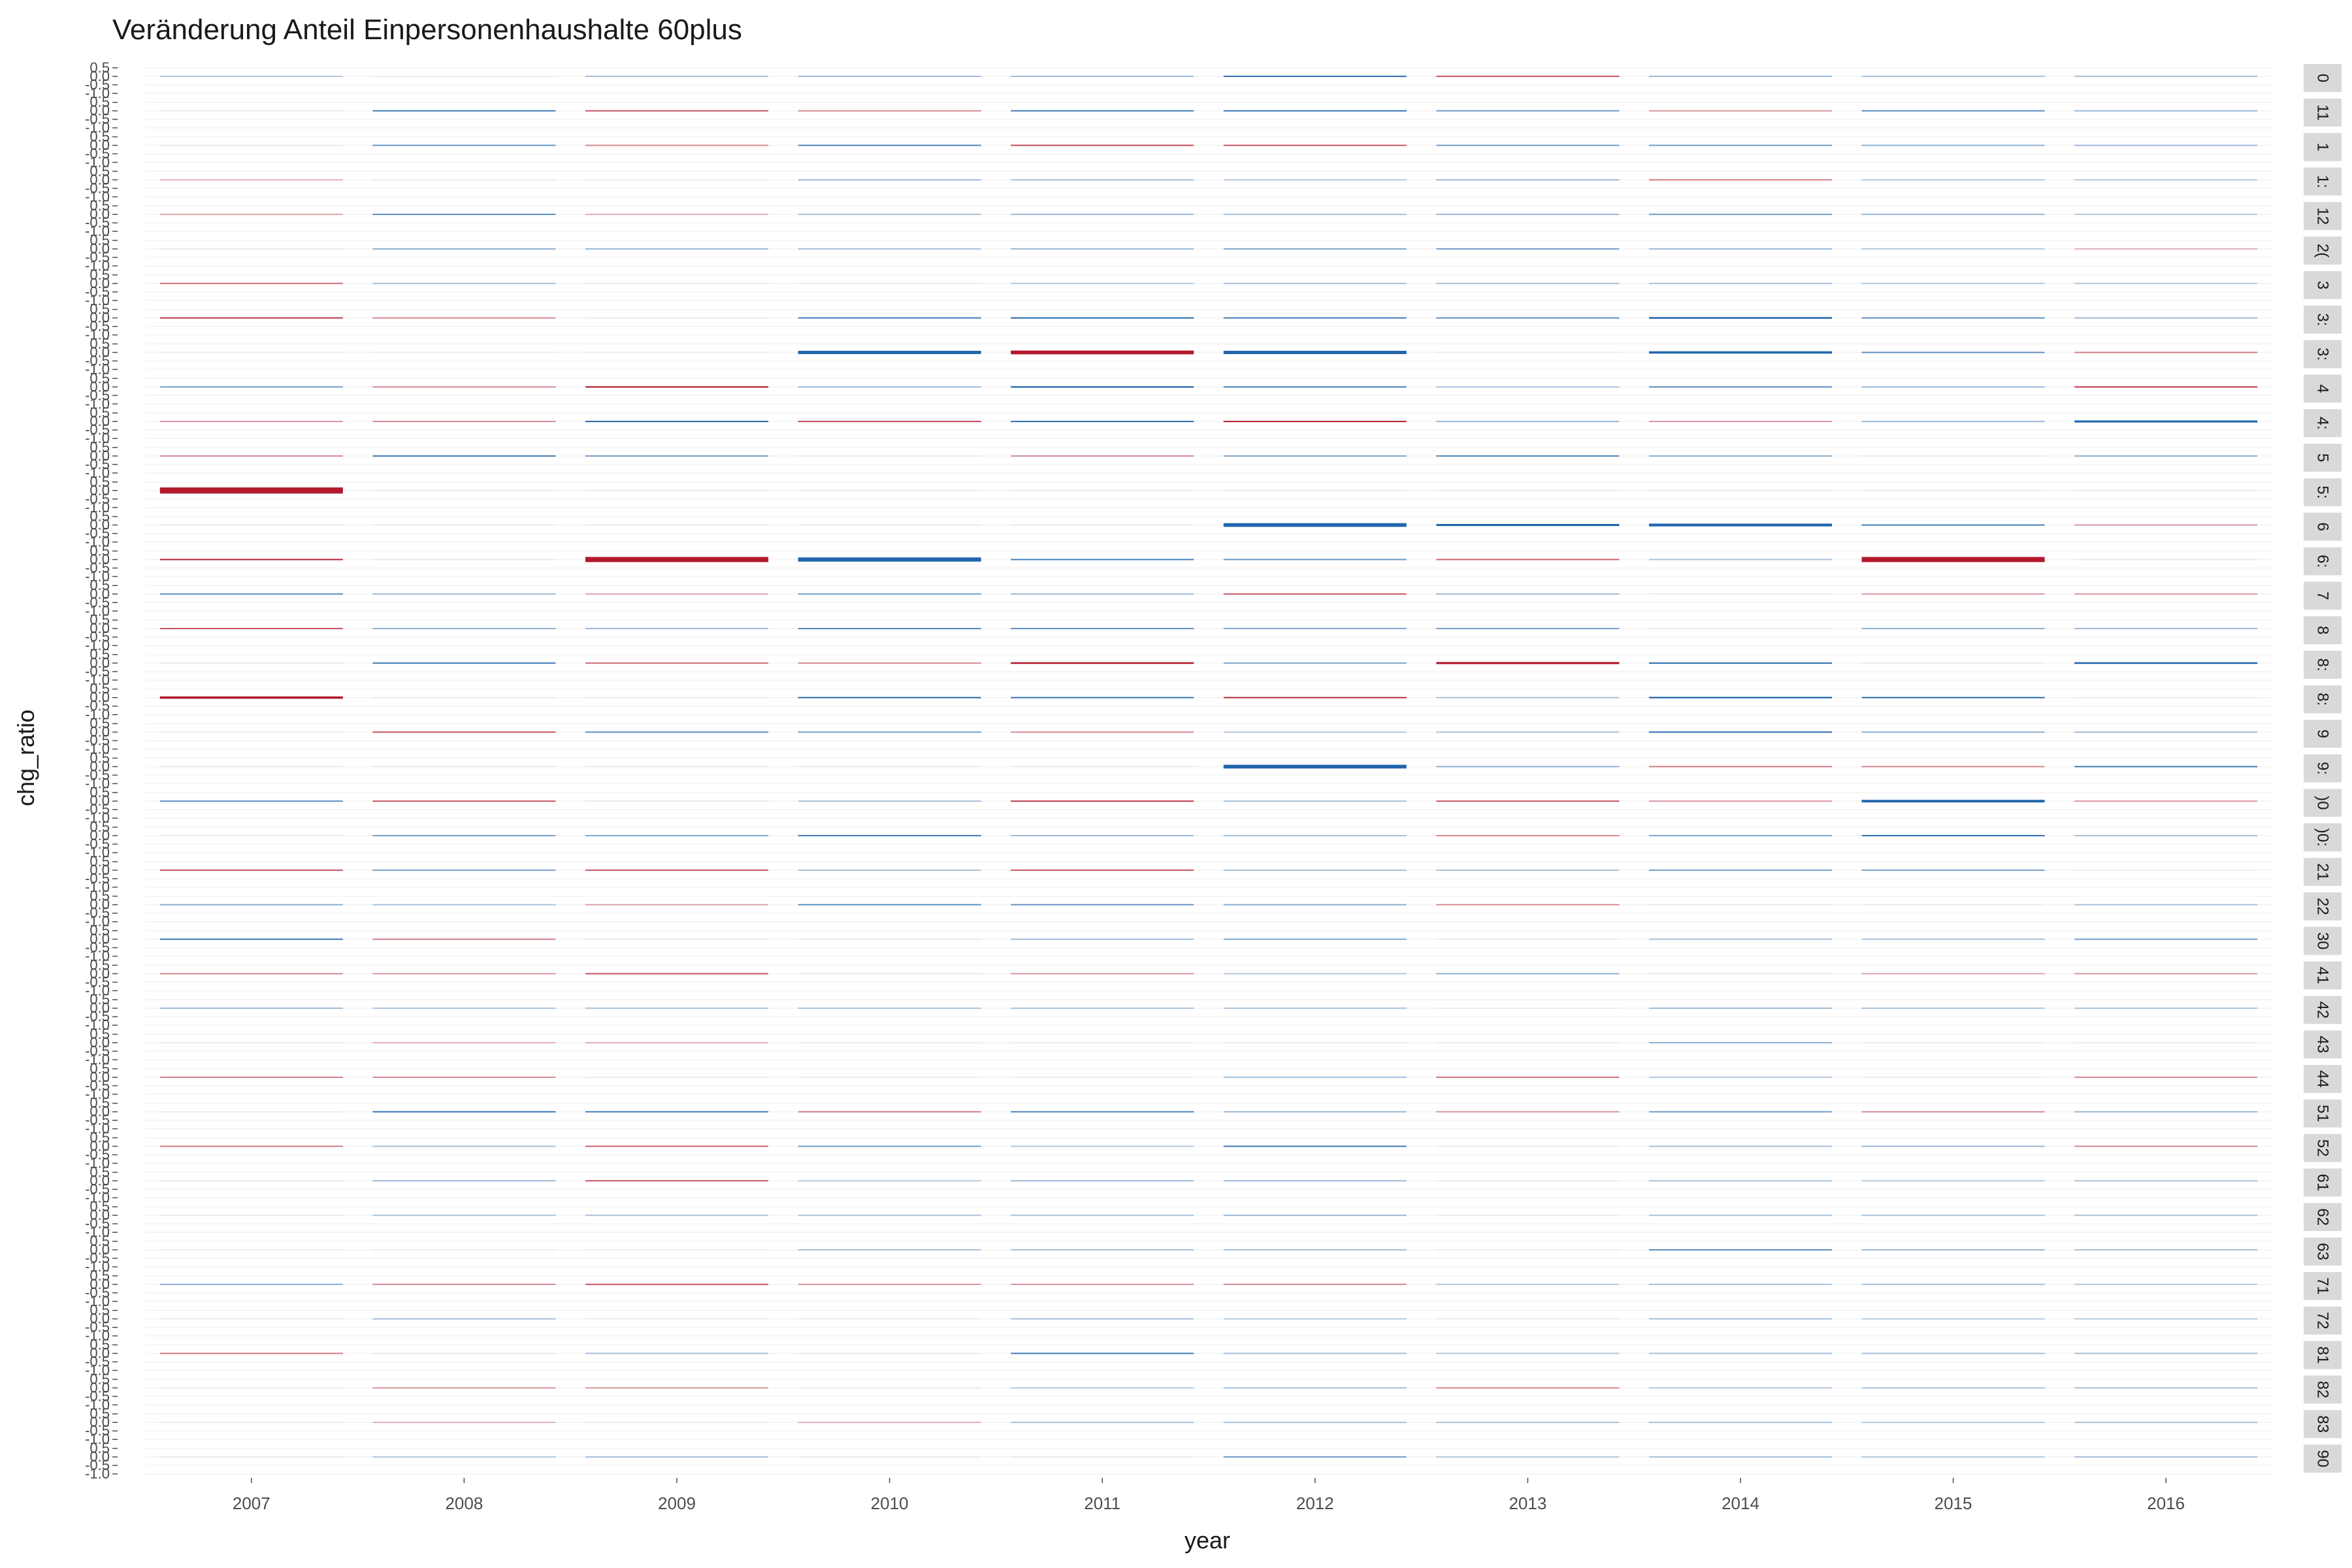 The width and height of the screenshot is (2352, 1568). Describe the element at coordinates (1315, 1503) in the screenshot. I see `x-tick-label: 2012` at that location.